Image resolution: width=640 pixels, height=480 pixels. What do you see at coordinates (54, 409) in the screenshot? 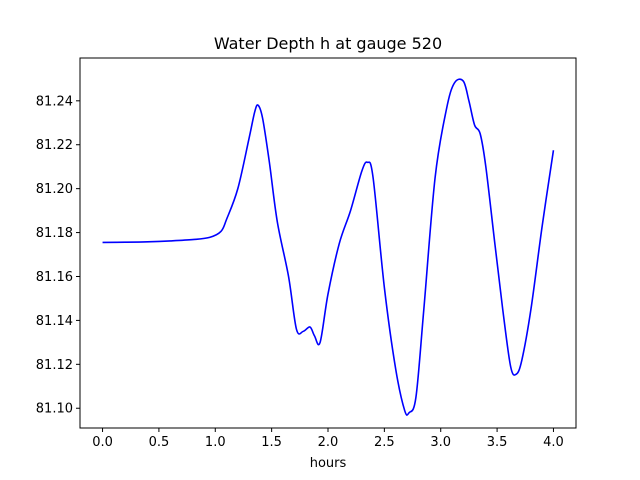
I see `y-tick-label: 81.10` at bounding box center [54, 409].